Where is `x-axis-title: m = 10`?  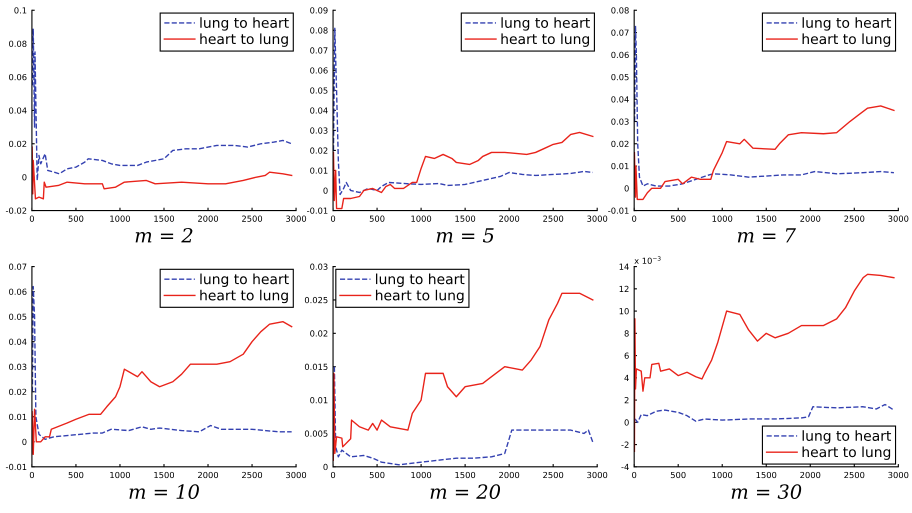
x-axis-title: m = 10 is located at coordinates (164, 491).